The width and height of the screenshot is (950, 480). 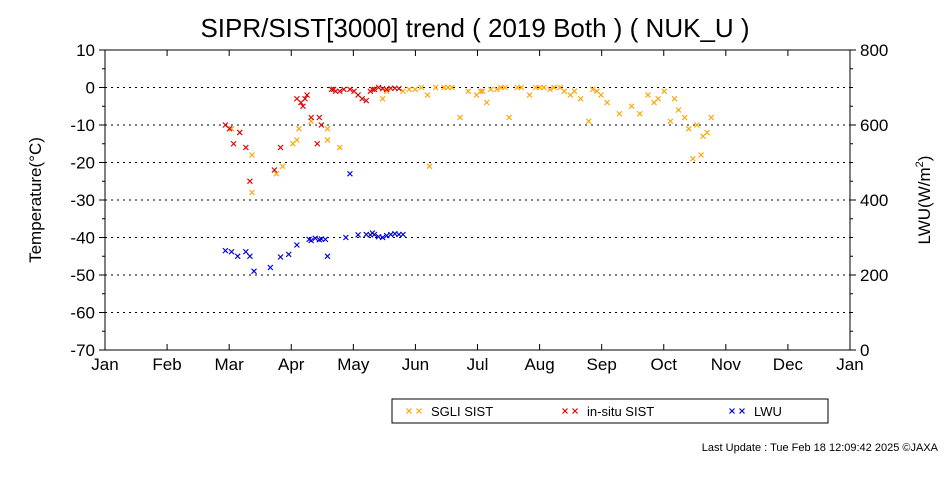 I want to click on y-axis-left-label: Temperature(°C), so click(x=35, y=200).